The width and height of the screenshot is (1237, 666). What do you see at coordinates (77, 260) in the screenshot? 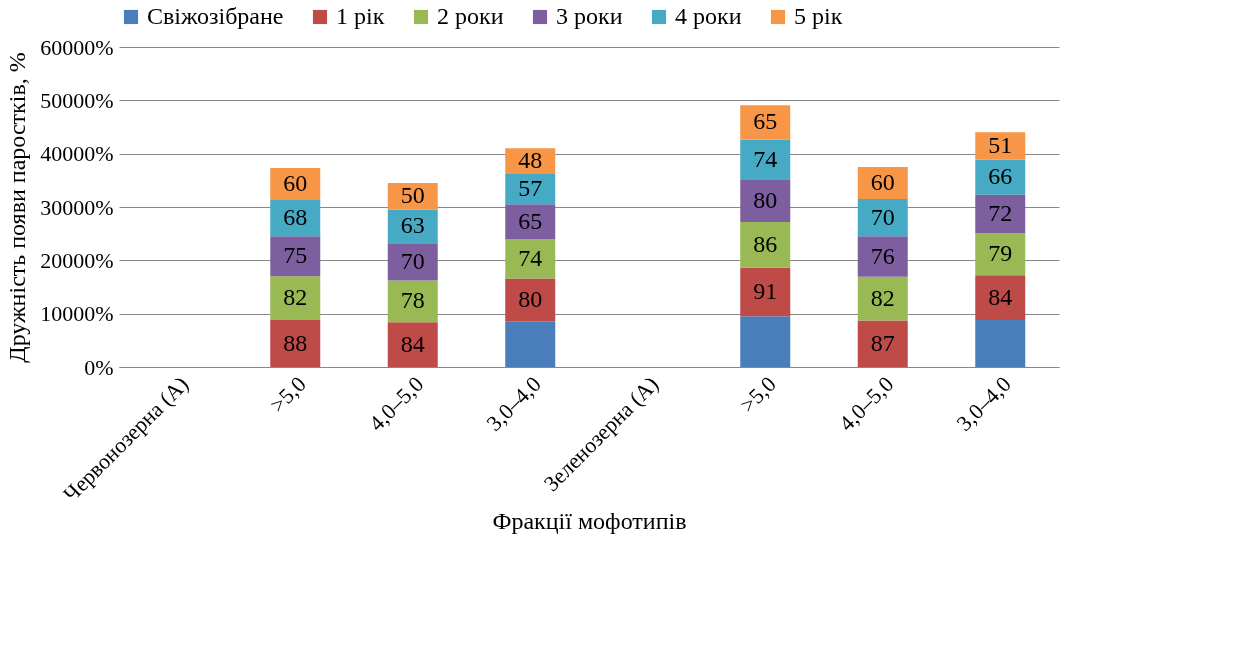
I see `y-tick-label: 20000%` at bounding box center [77, 260].